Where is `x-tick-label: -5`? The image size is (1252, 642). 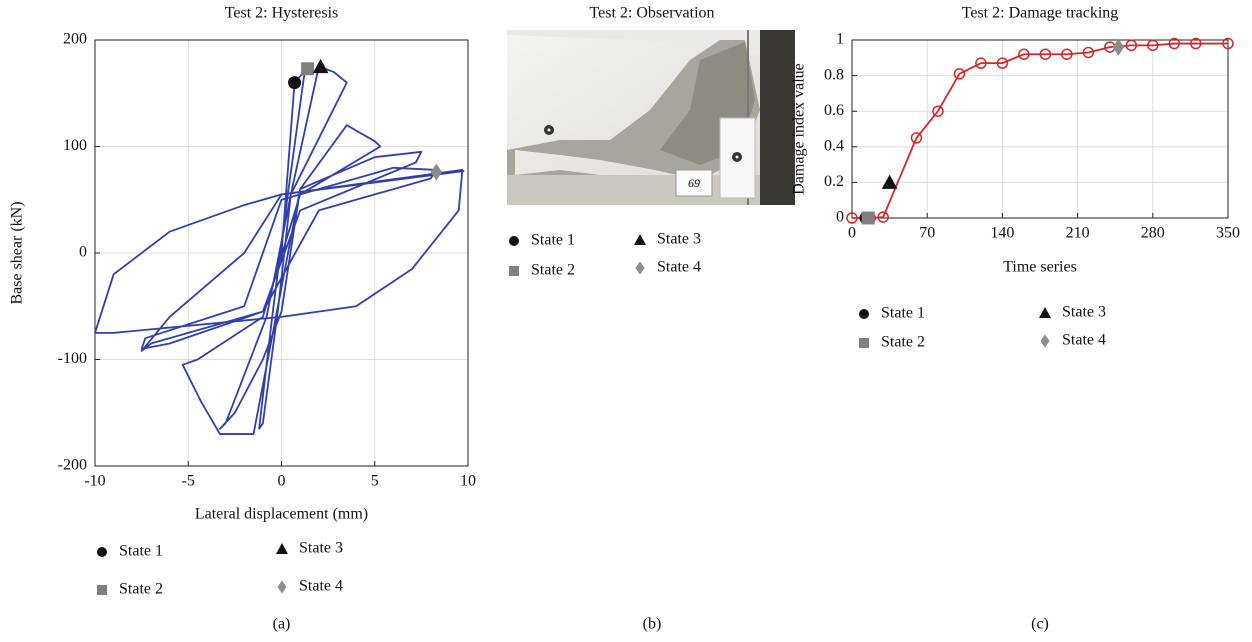
x-tick-label: -5 is located at coordinates (188, 481).